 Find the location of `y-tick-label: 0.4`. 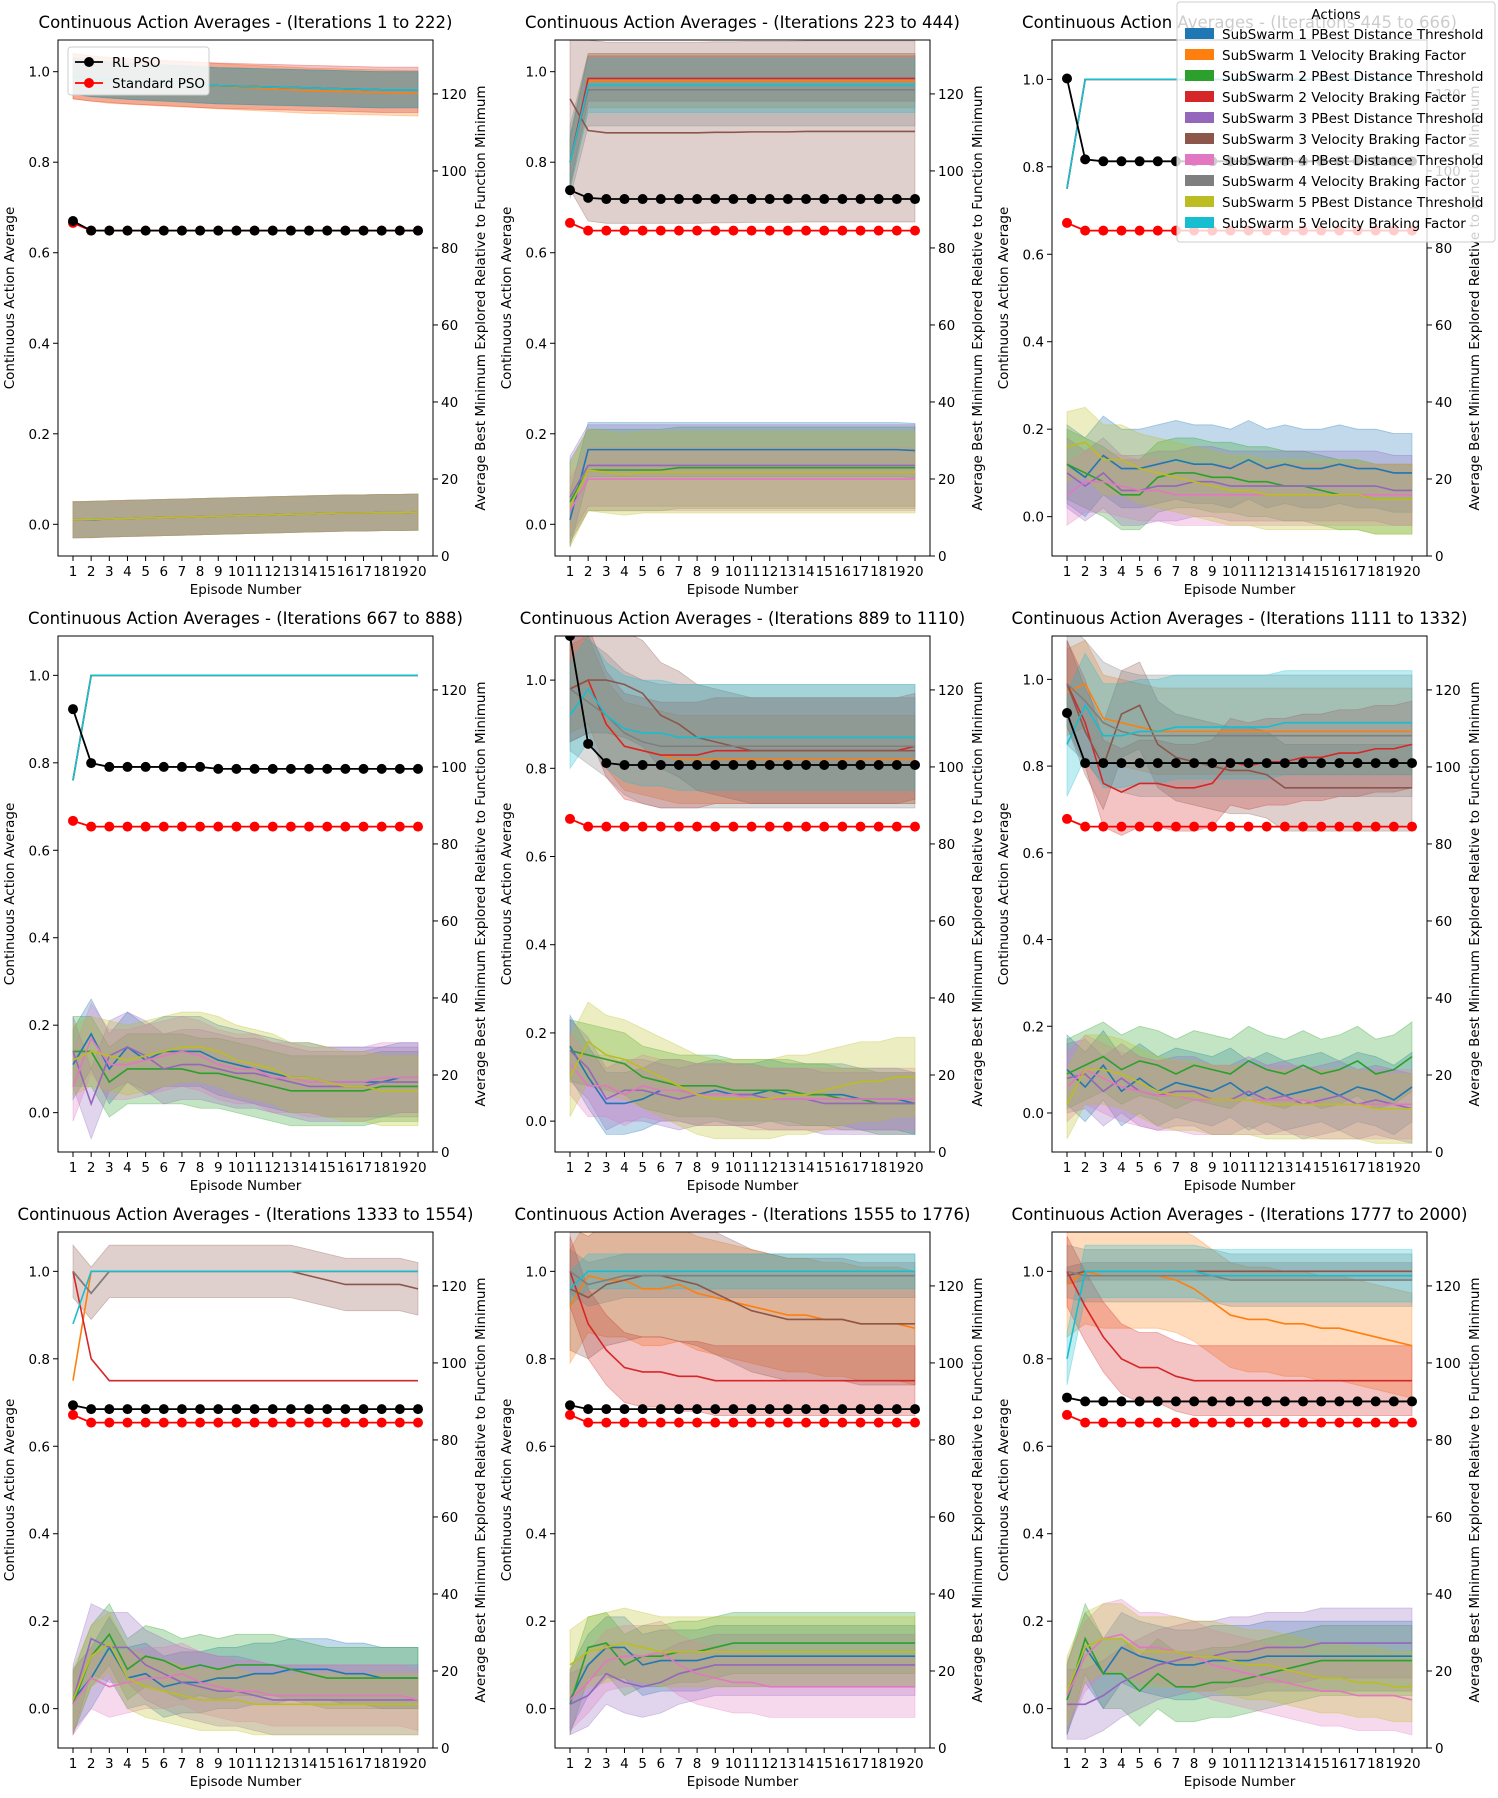

y-tick-label: 0.4 is located at coordinates (536, 344).